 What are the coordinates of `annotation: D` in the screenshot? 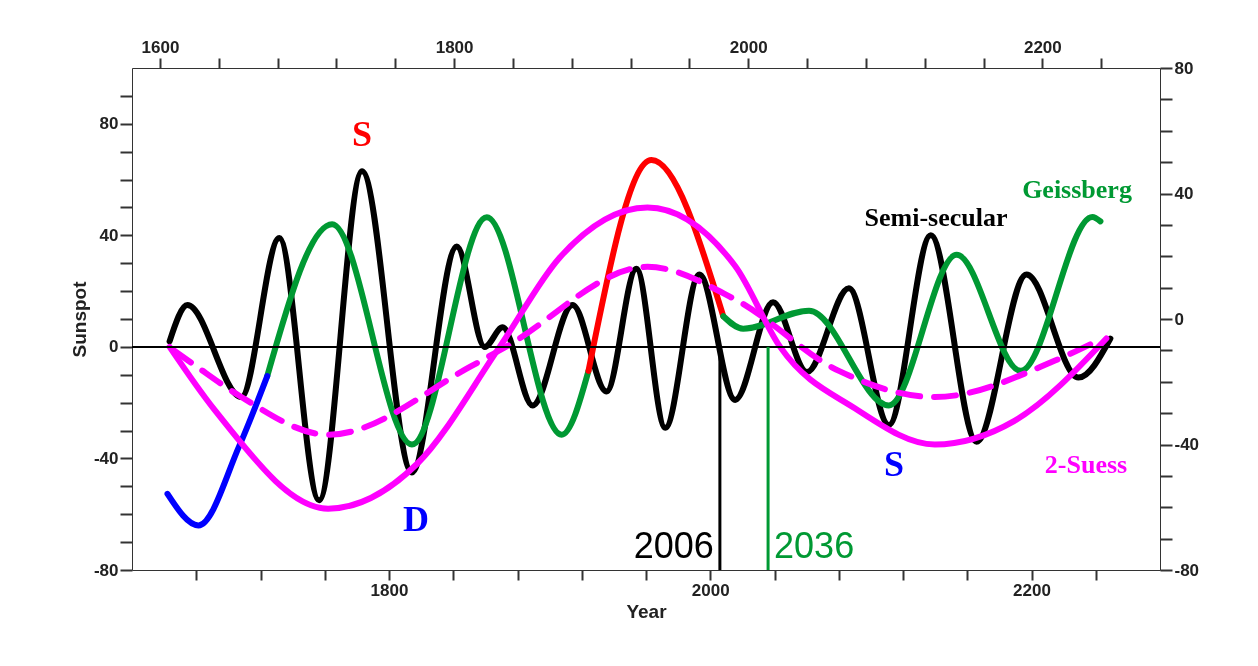 It's located at (416, 519).